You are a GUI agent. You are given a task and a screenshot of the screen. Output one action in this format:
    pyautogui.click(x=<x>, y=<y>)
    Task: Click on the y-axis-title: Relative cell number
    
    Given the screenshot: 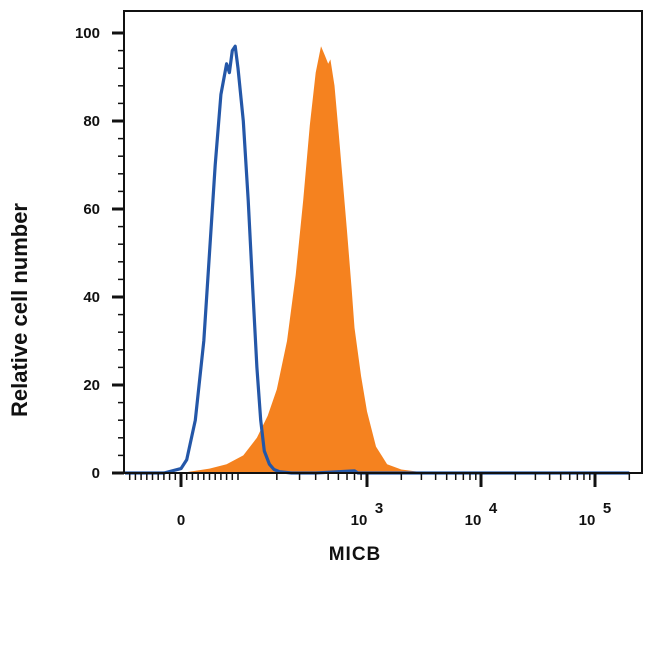 What is the action you would take?
    pyautogui.click(x=19, y=310)
    